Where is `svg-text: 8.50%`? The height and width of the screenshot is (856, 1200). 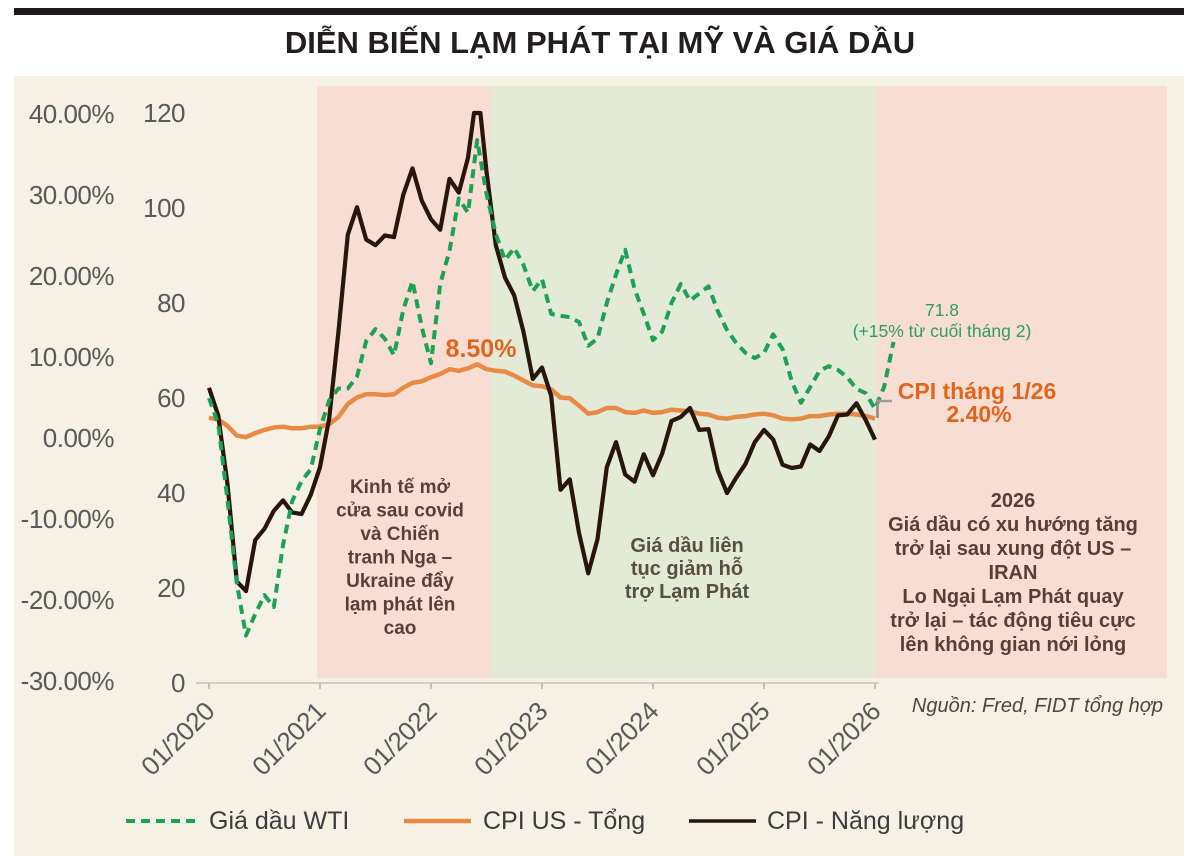
svg-text: 8.50% is located at coordinates (481, 349).